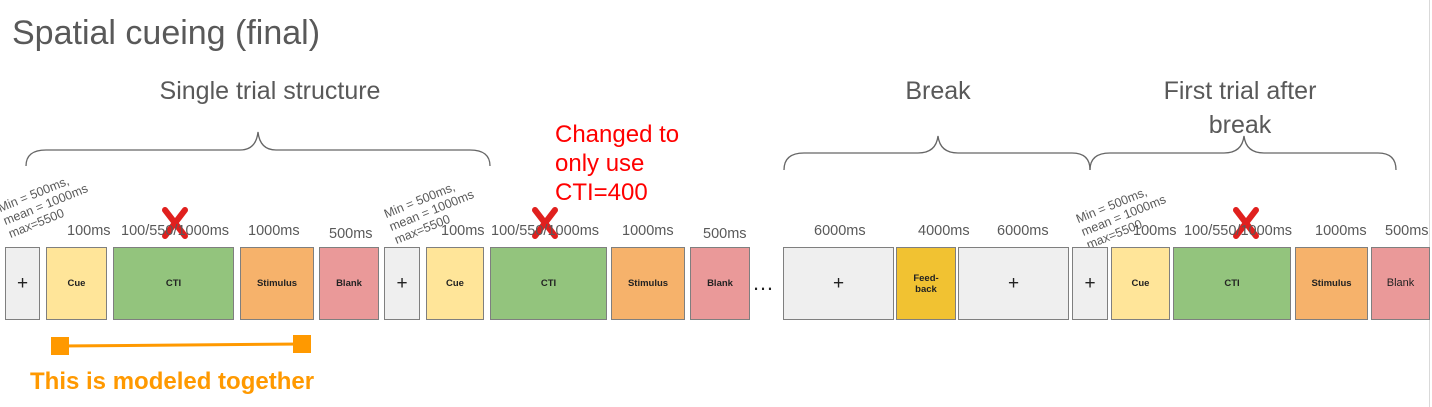 The image size is (1432, 407). Describe the element at coordinates (1407, 231) in the screenshot. I see `duration-blank-3: 500ms` at that location.